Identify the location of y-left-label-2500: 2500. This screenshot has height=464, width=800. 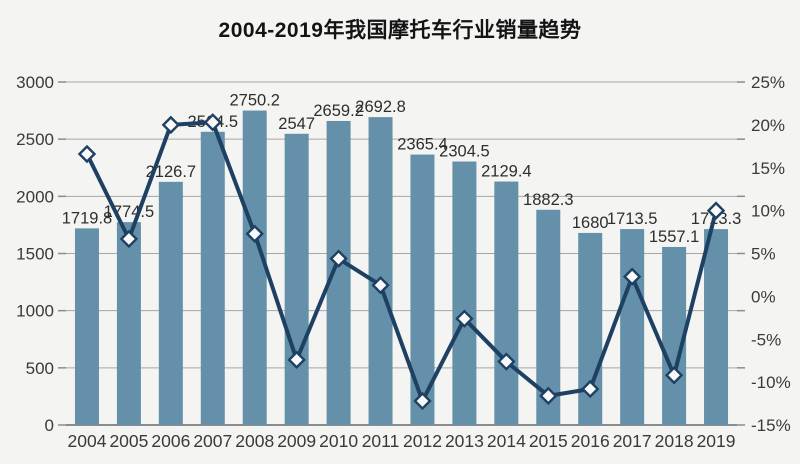
(35, 139).